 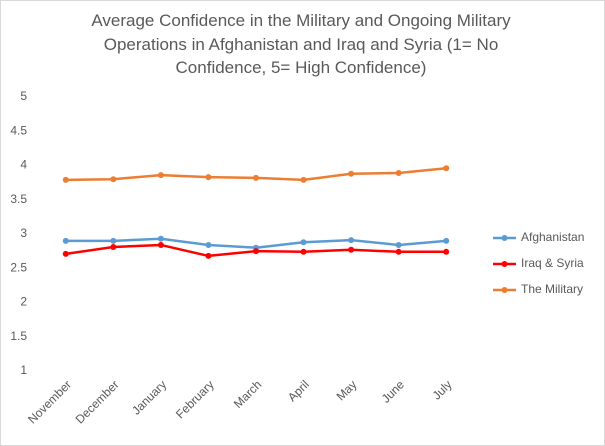 I want to click on x-tick-label: June, so click(x=393, y=391).